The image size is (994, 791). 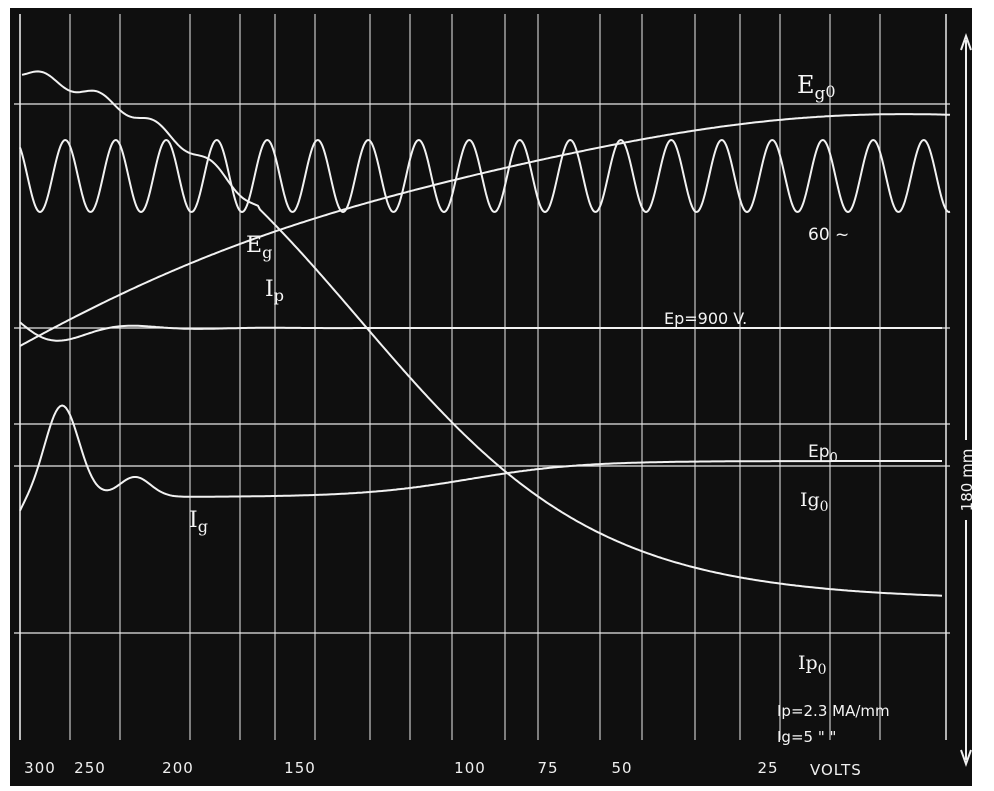 I want to click on x-tick-label: 300, so click(x=40, y=768).